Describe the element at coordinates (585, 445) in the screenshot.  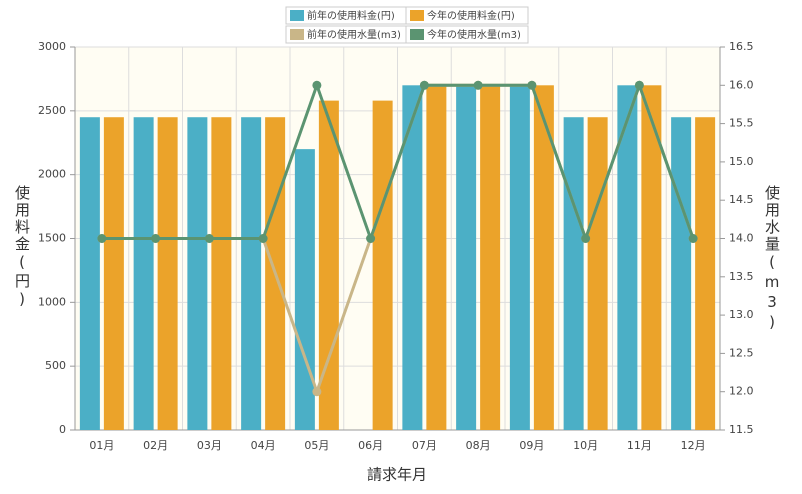
I see `x-tick-label: 10月` at that location.